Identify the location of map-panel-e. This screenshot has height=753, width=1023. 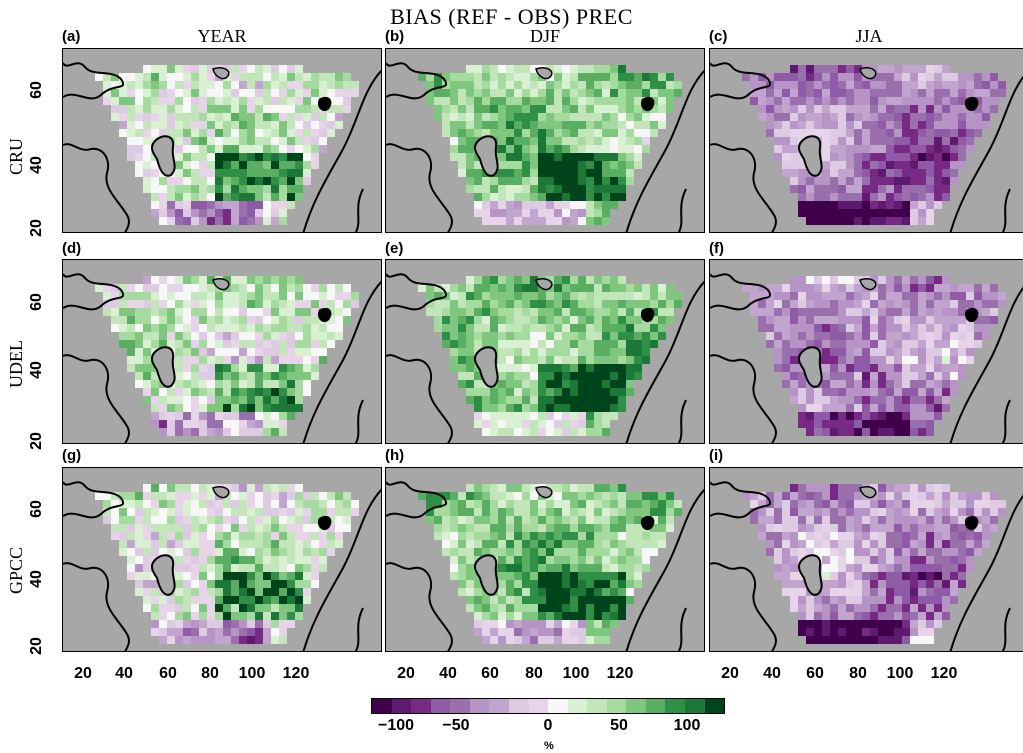
(545, 351).